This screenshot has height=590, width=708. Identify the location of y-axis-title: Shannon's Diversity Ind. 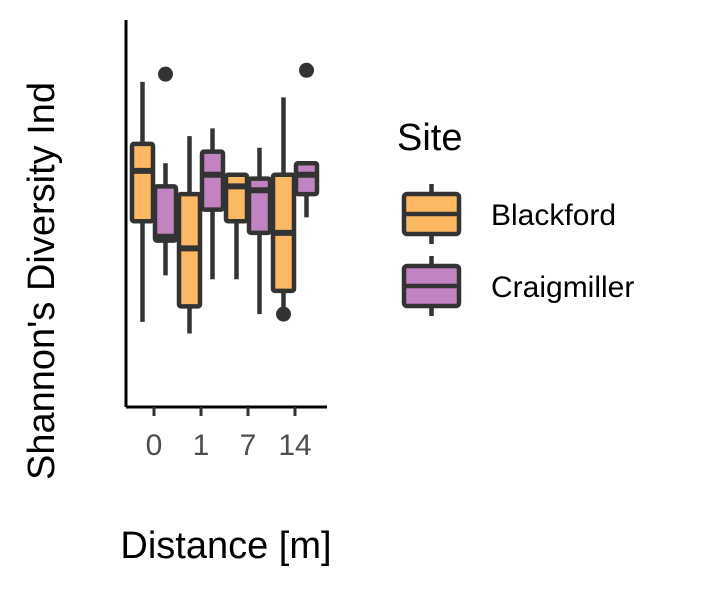
(42, 281).